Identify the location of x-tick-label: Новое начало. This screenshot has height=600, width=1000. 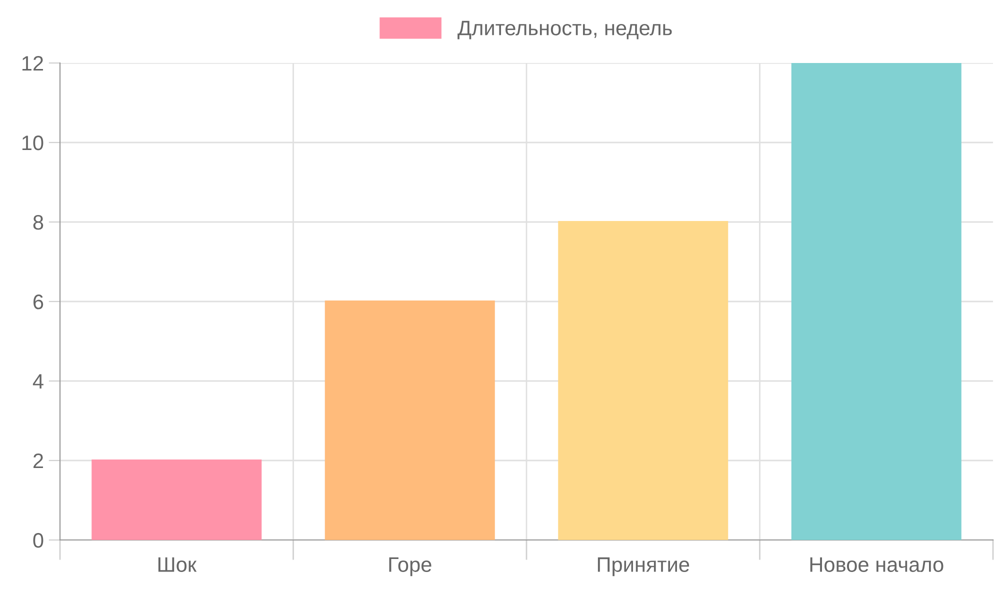
(877, 564).